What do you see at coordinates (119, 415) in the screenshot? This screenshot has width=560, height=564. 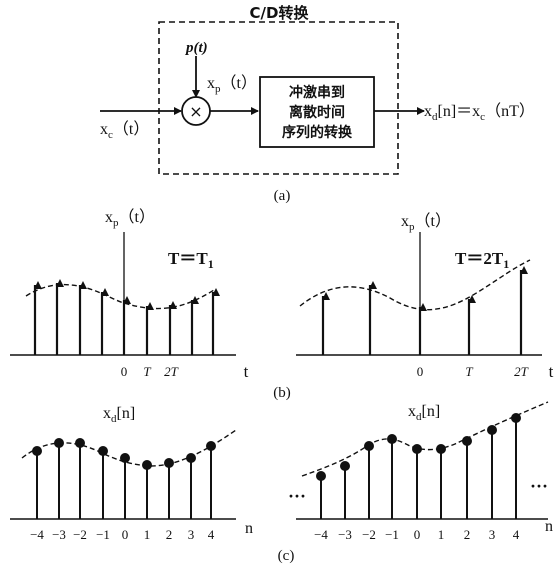 I see `xd-axis-label-left: xd[n]` at bounding box center [119, 415].